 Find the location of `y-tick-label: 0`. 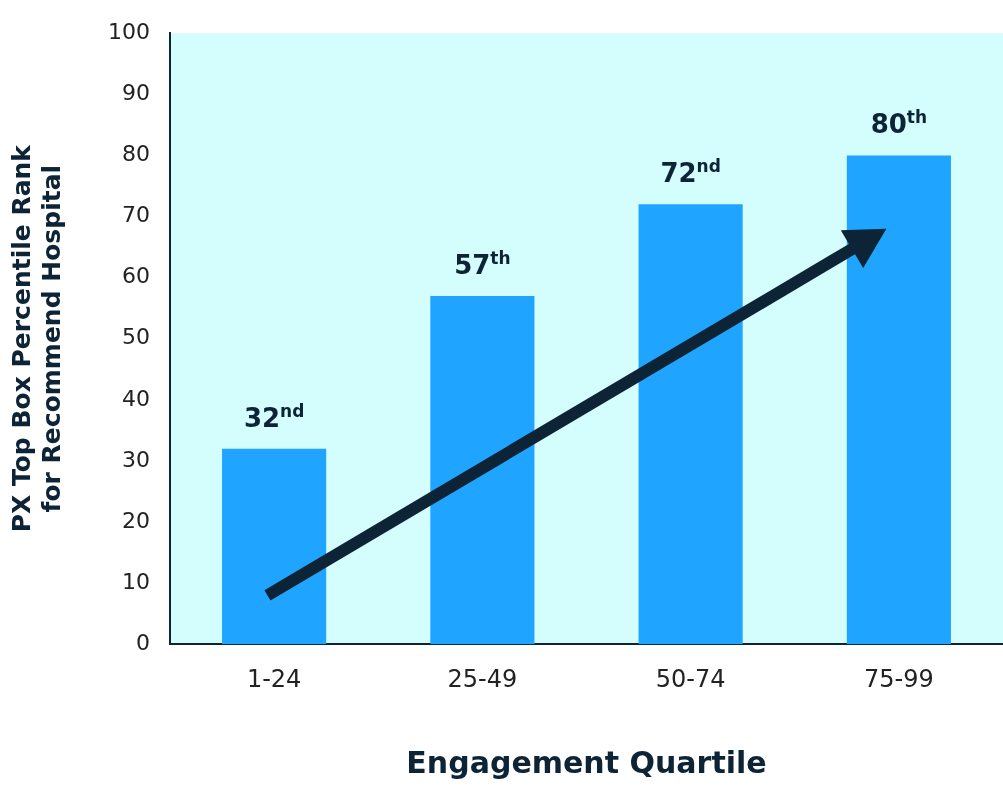

y-tick-label: 0 is located at coordinates (142, 642).